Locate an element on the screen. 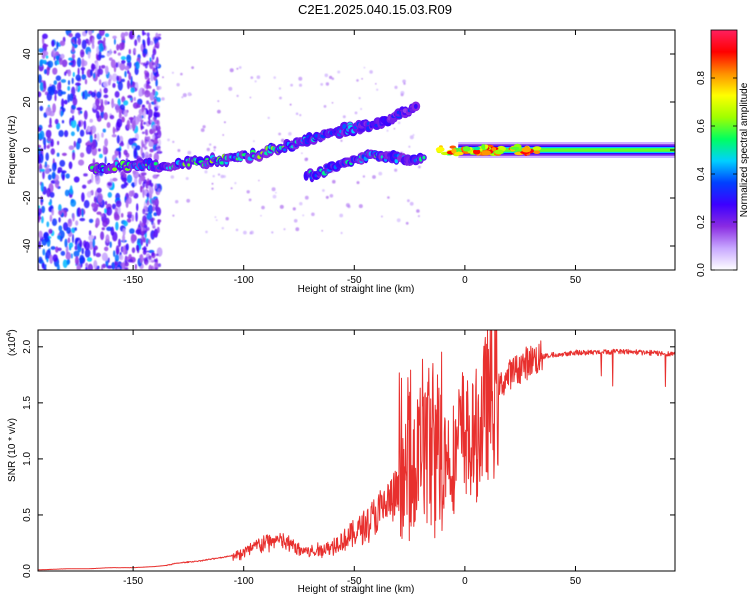 This screenshot has height=600, width=750. y-tick-label: 2.0 is located at coordinates (27, 346).